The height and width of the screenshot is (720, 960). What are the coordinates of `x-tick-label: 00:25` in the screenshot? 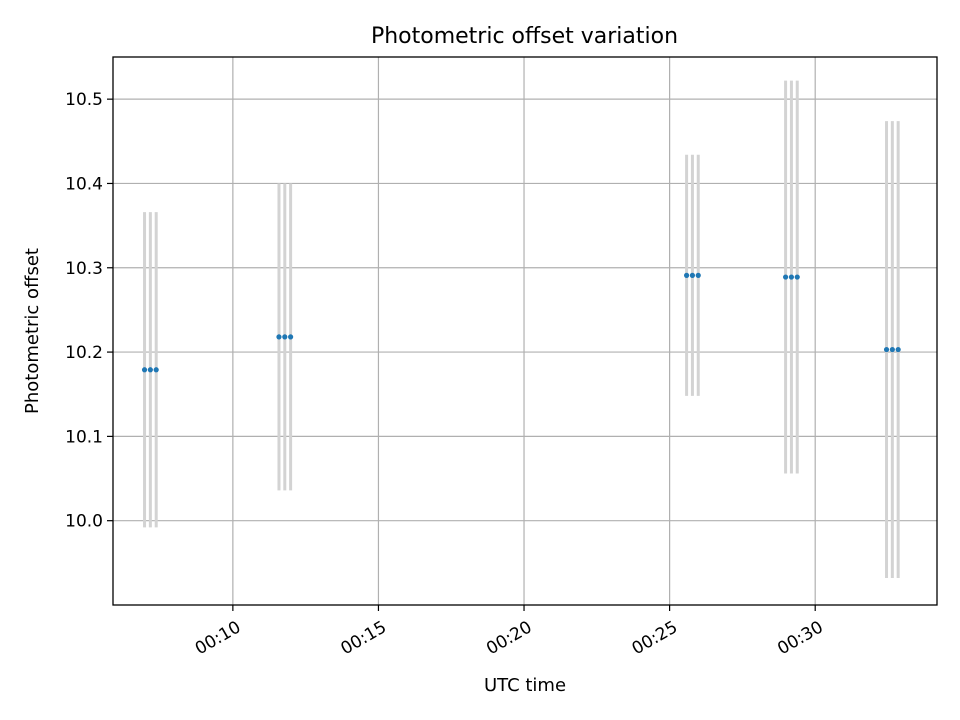 It's located at (655, 638).